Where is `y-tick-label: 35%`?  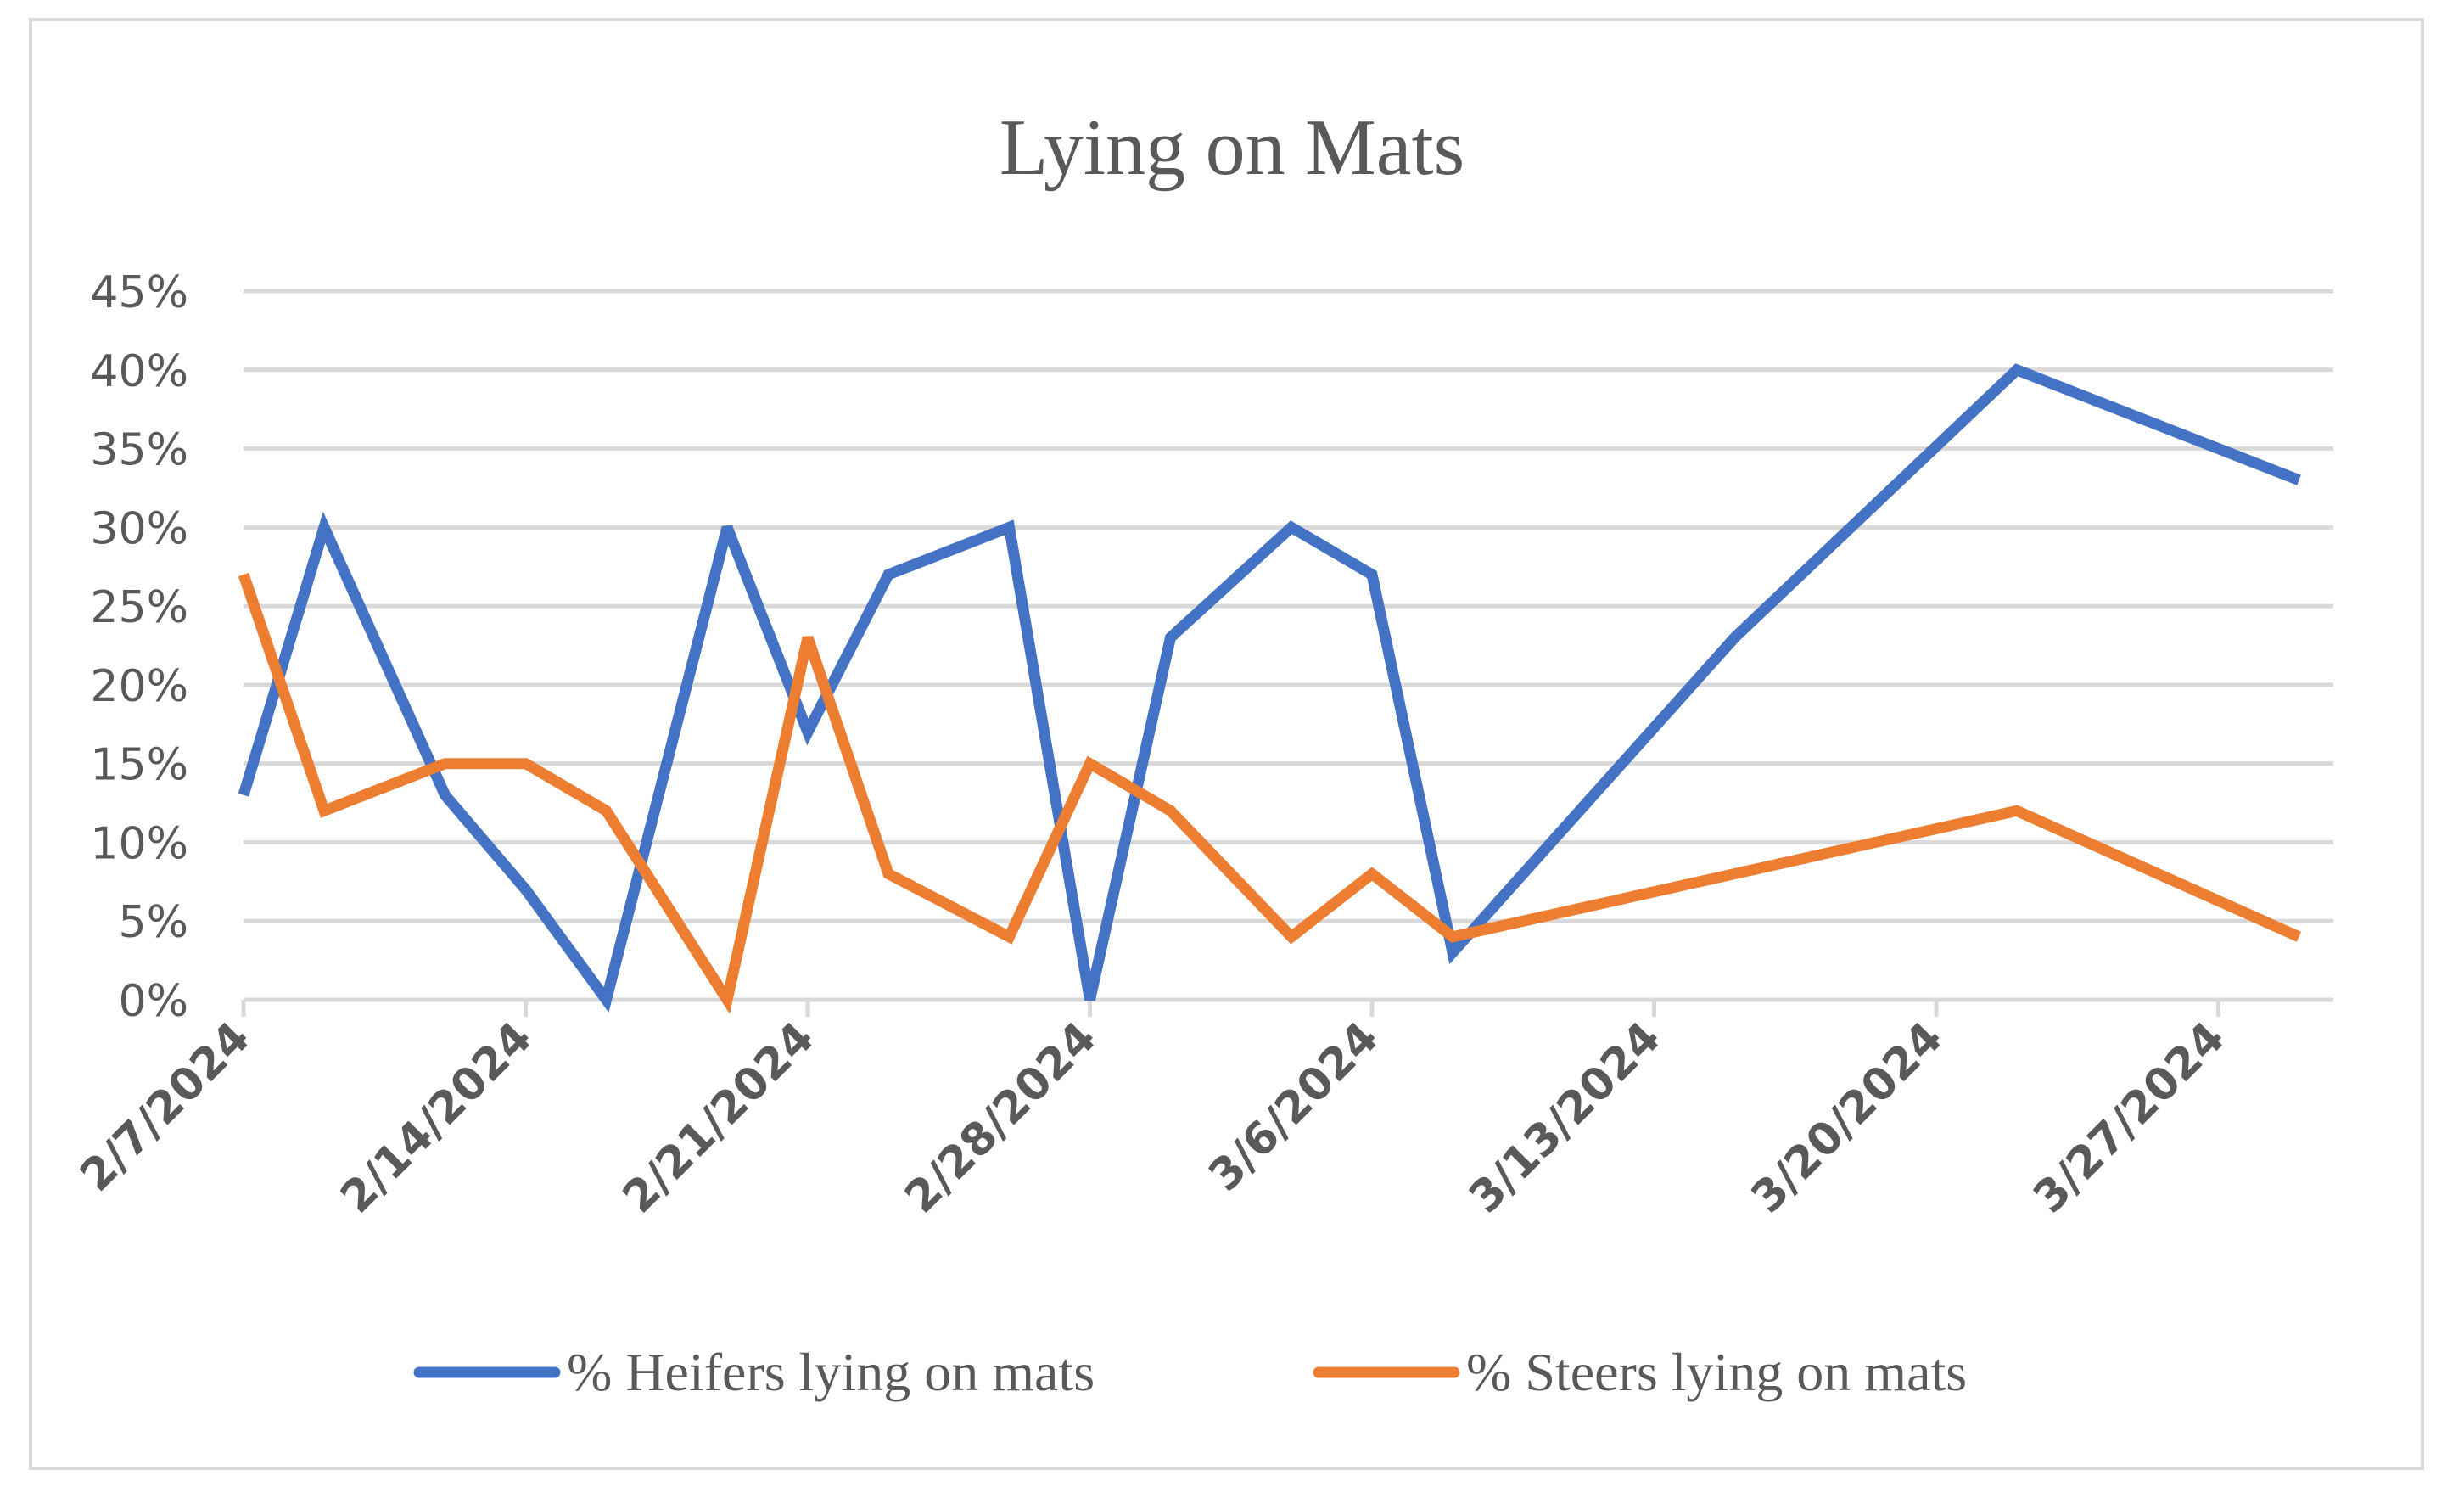
y-tick-label: 35% is located at coordinates (139, 450).